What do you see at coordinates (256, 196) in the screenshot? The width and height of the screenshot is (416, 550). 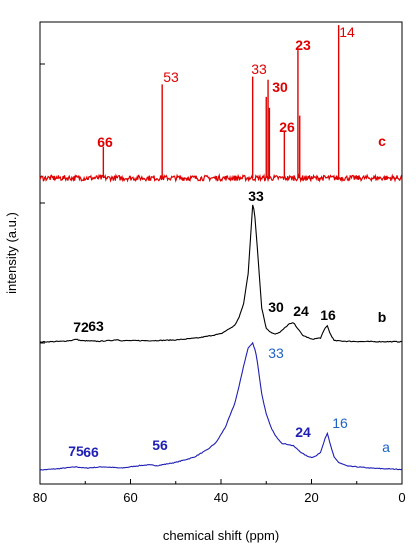 I see `peak-label-b: 33` at bounding box center [256, 196].